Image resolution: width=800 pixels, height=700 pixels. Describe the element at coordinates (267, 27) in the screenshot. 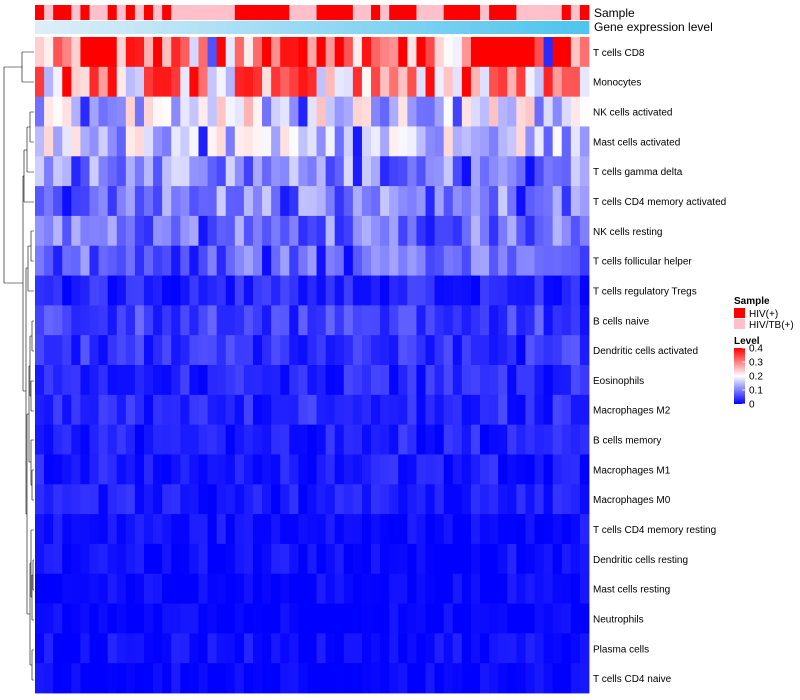

I see `expression-annotation-cell` at that location.